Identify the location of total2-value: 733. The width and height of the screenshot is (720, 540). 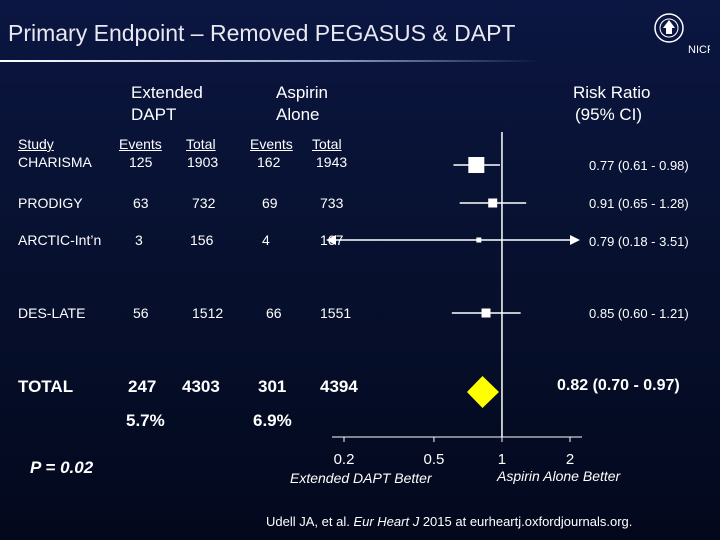
(332, 203).